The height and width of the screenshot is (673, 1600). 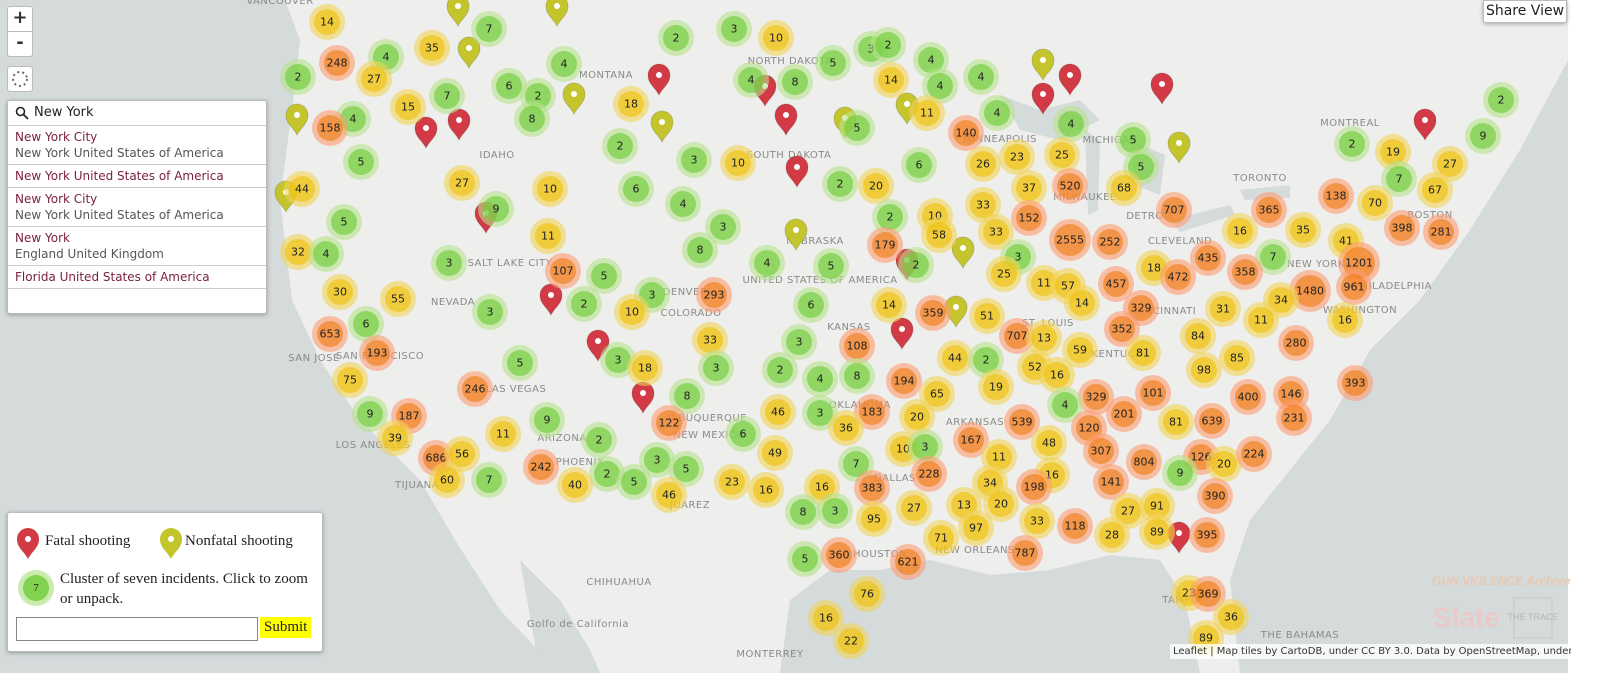 What do you see at coordinates (1525, 11) in the screenshot?
I see `share-view-button: Share View` at bounding box center [1525, 11].